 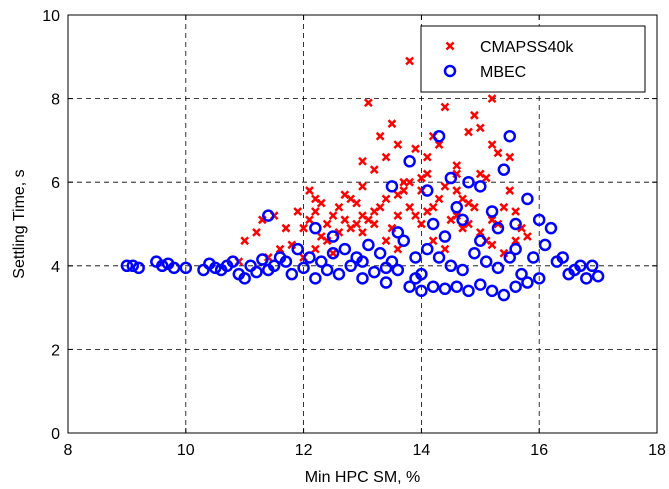 I want to click on legend-box, so click(x=533, y=59).